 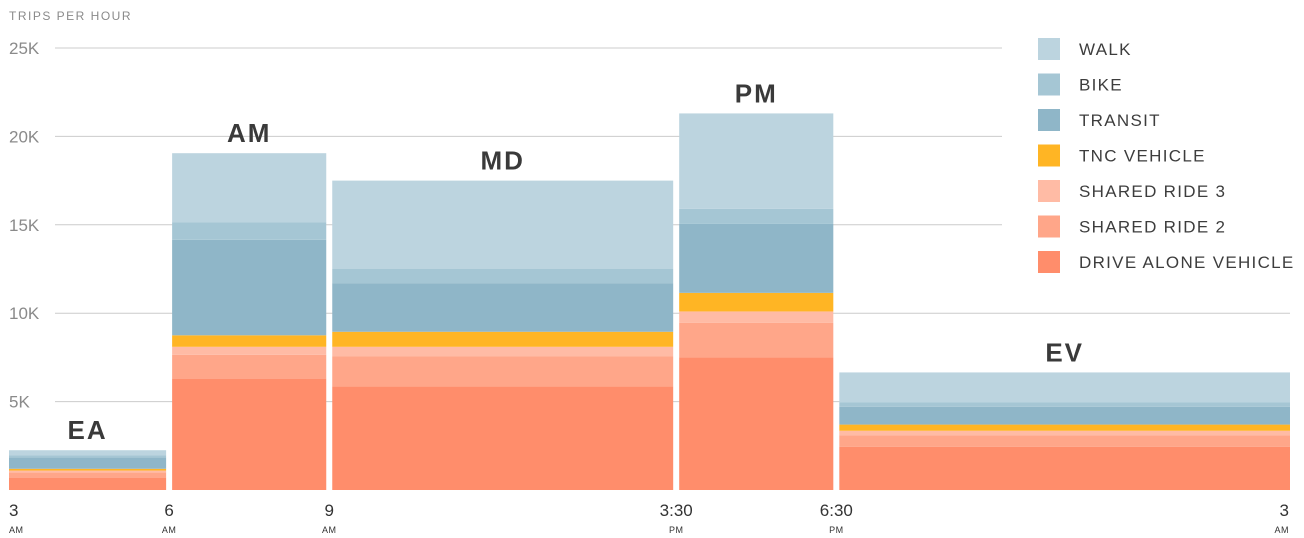 What do you see at coordinates (1187, 262) in the screenshot?
I see `legend-label: DRIVE ALONE VEHICLE` at bounding box center [1187, 262].